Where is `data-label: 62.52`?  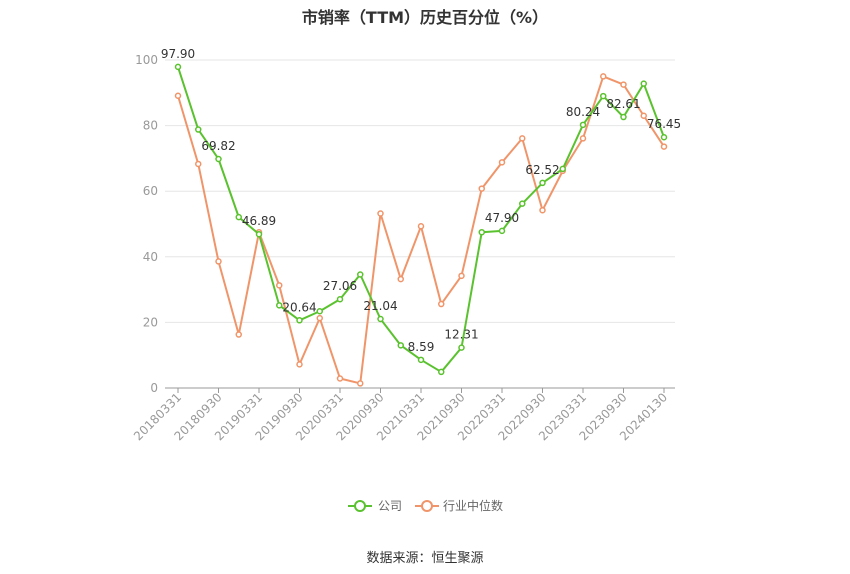
data-label: 62.52 is located at coordinates (542, 170).